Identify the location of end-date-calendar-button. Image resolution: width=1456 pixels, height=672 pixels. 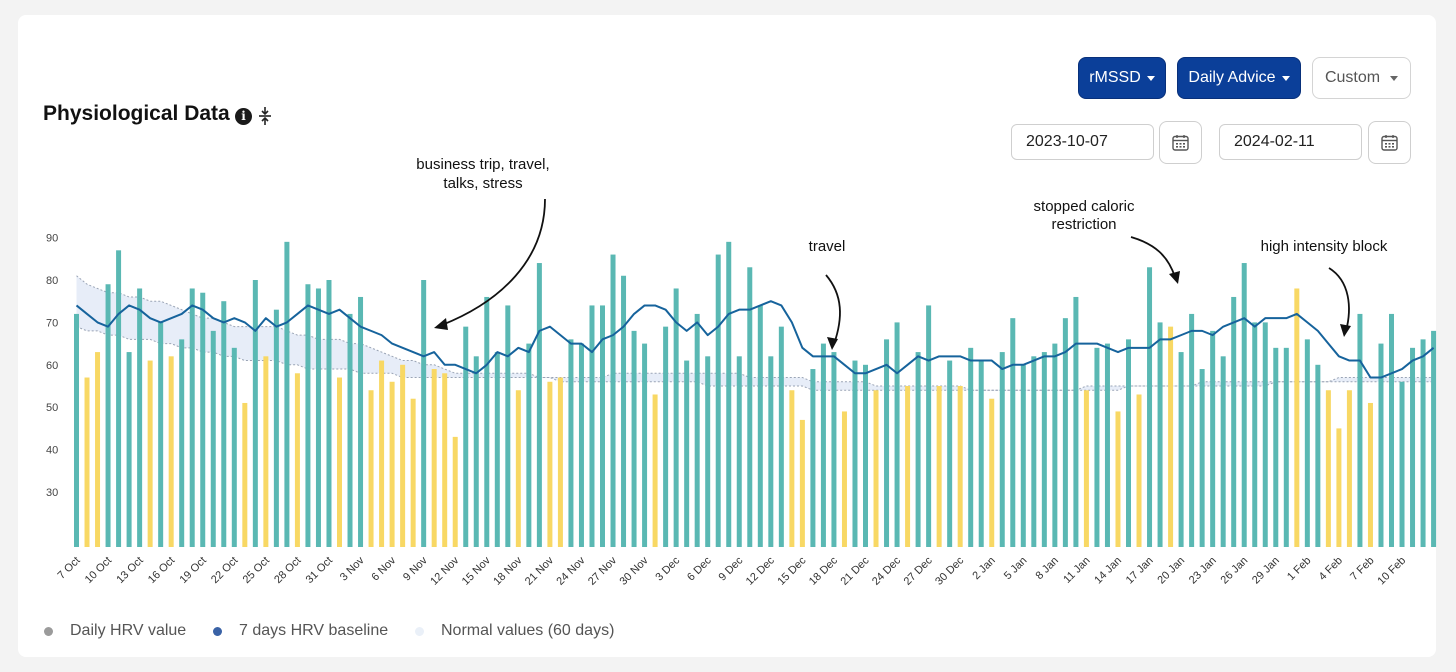
(1389, 142).